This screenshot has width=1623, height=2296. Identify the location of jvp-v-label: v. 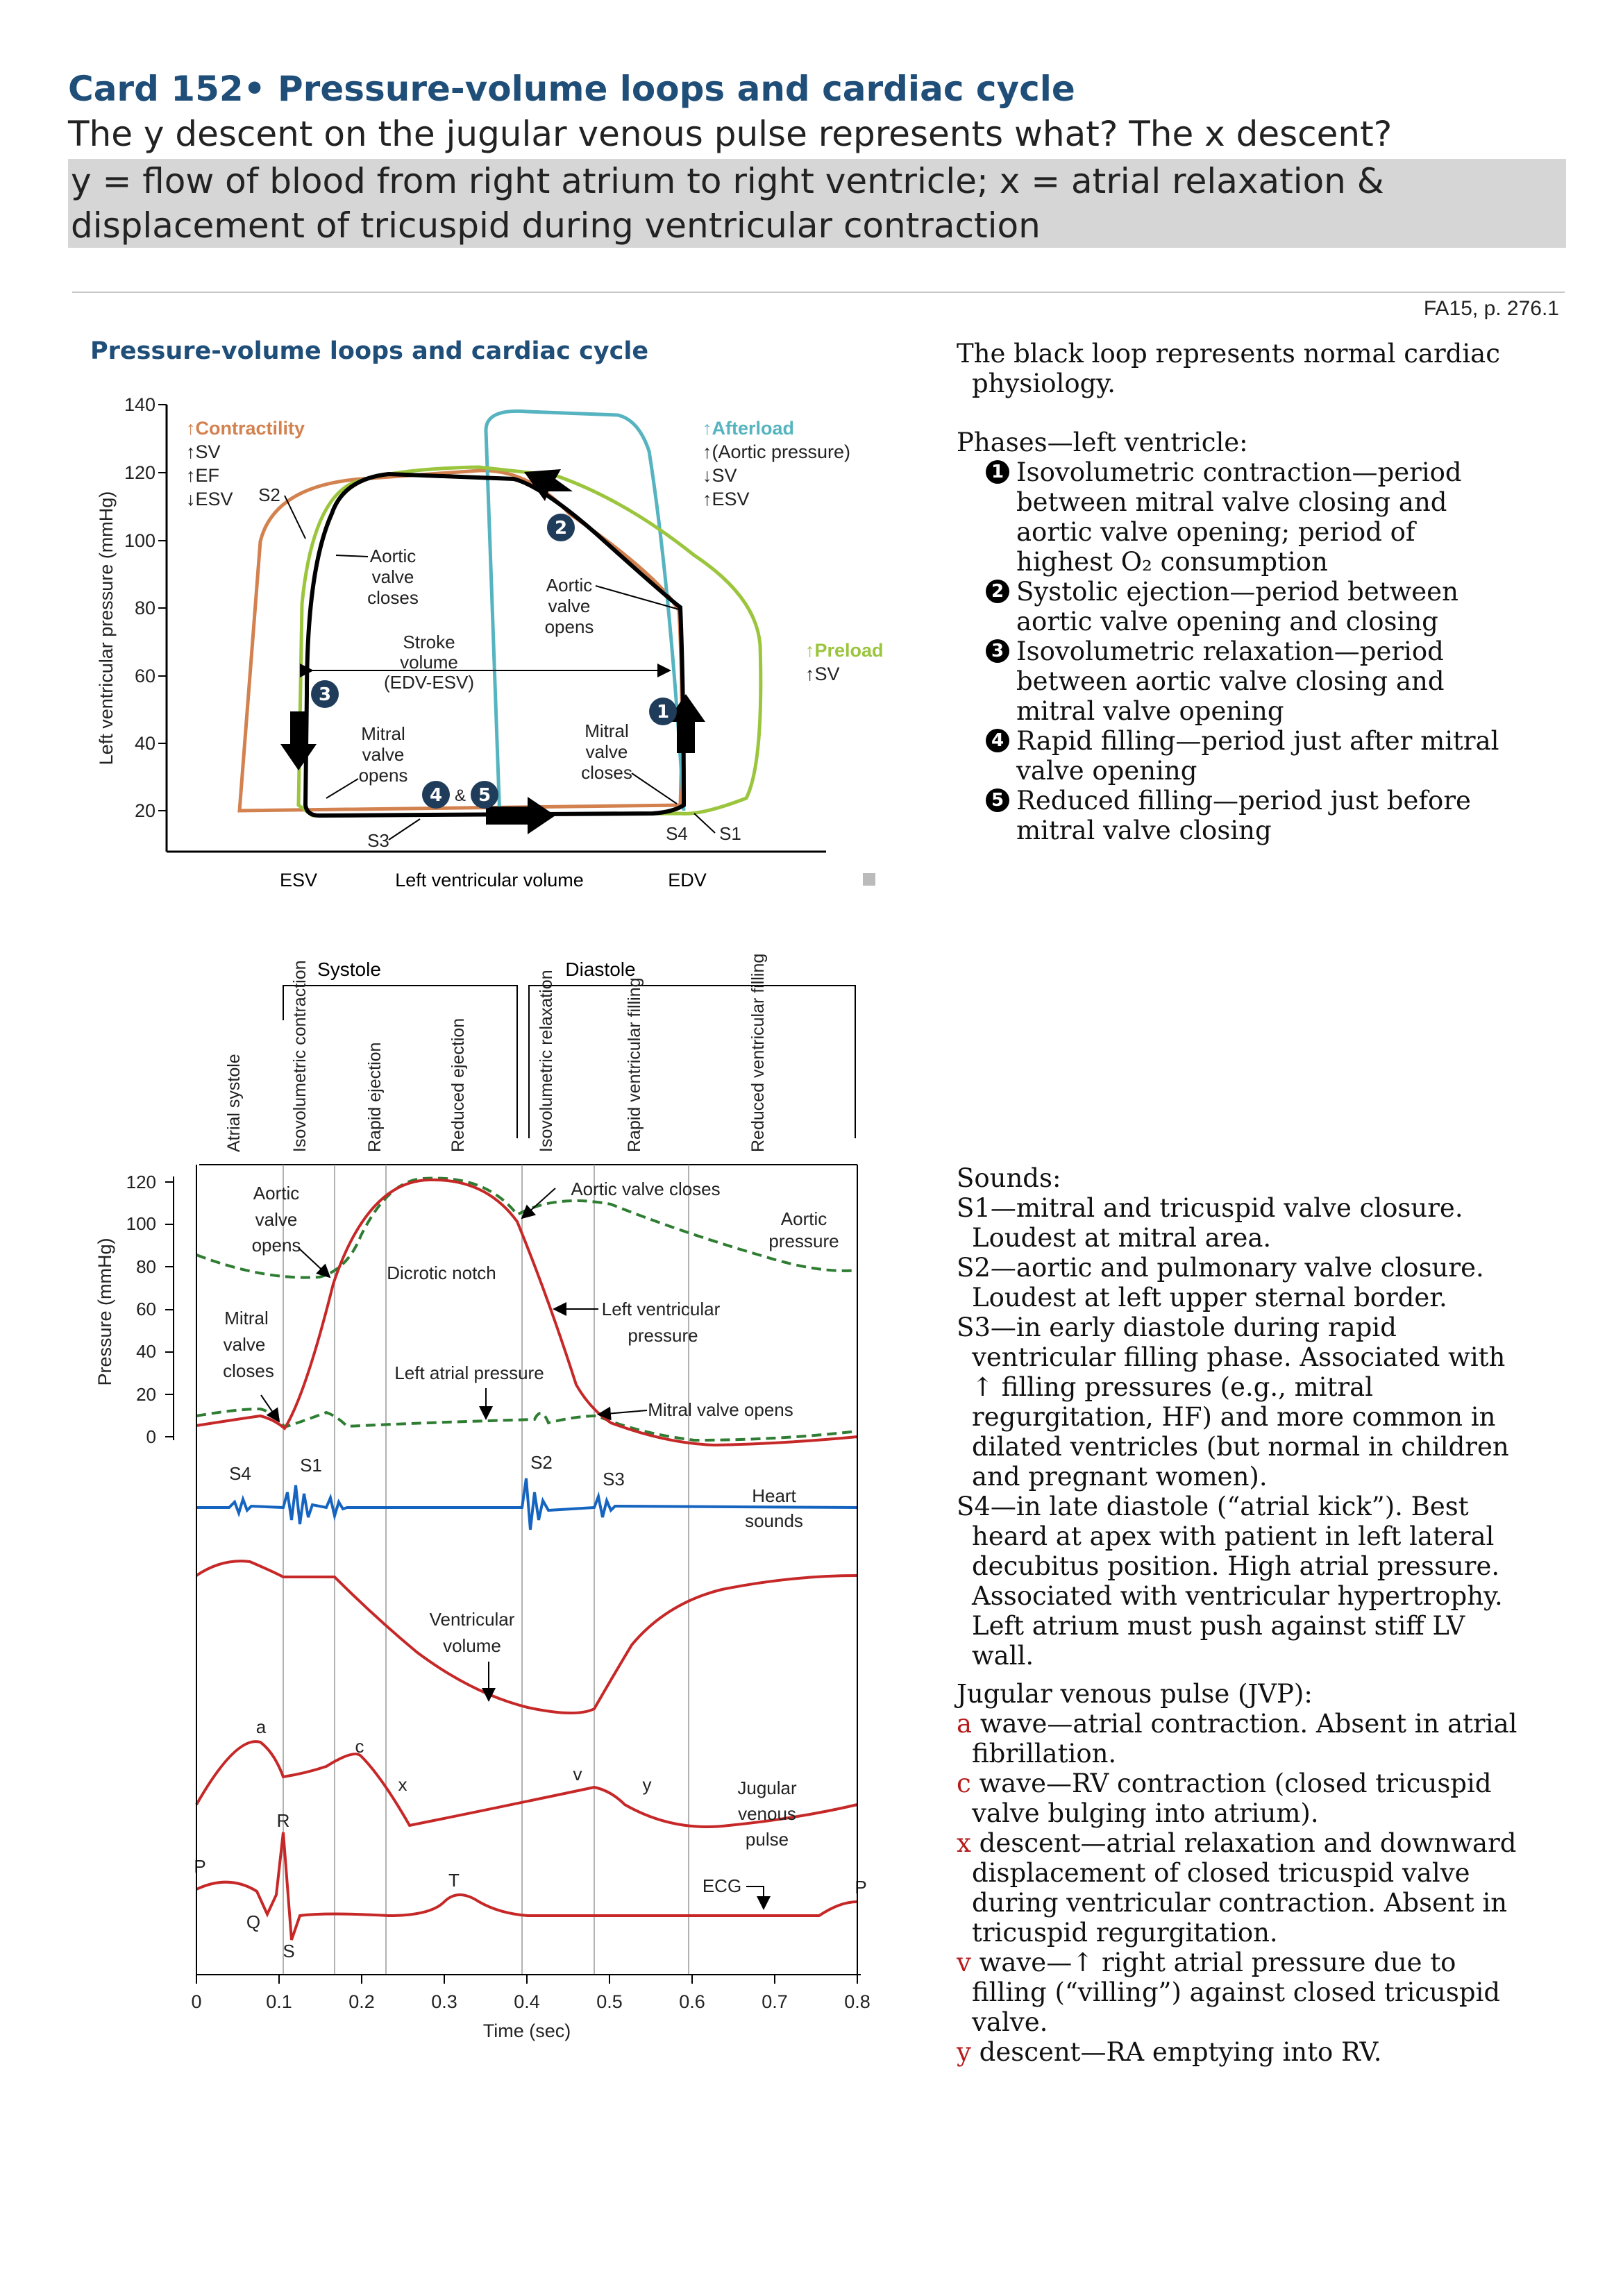
(577, 1774).